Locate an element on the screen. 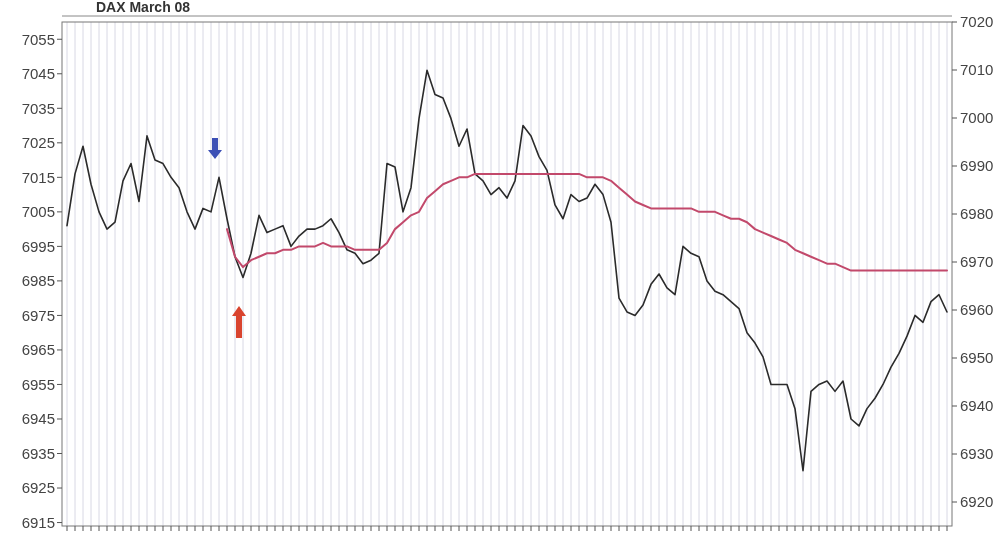 The width and height of the screenshot is (1004, 551). y2-tick-label: 6930 is located at coordinates (977, 454).